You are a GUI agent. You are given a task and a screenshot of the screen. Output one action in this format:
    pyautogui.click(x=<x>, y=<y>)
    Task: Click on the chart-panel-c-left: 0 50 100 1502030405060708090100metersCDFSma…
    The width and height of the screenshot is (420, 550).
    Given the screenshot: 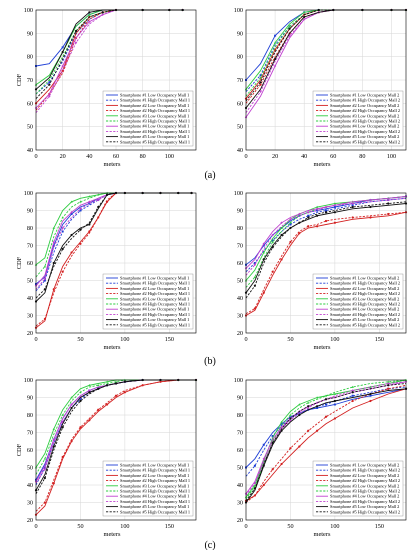 What is the action you would take?
    pyautogui.click(x=107, y=457)
    